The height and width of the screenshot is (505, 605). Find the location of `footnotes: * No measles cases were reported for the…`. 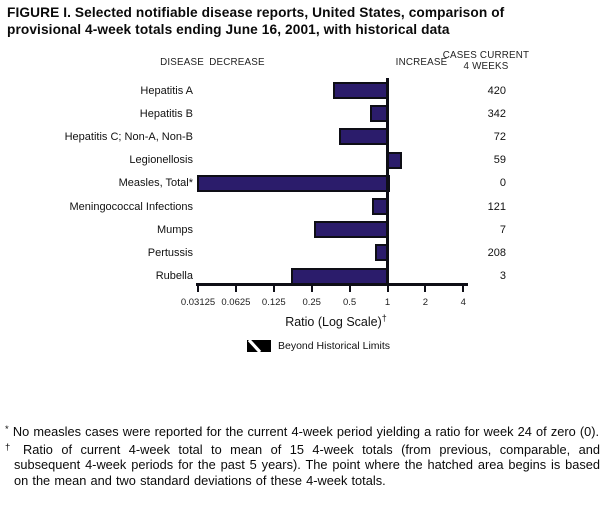

footnotes: * No measles cases were reported for the… is located at coordinates (302, 455).